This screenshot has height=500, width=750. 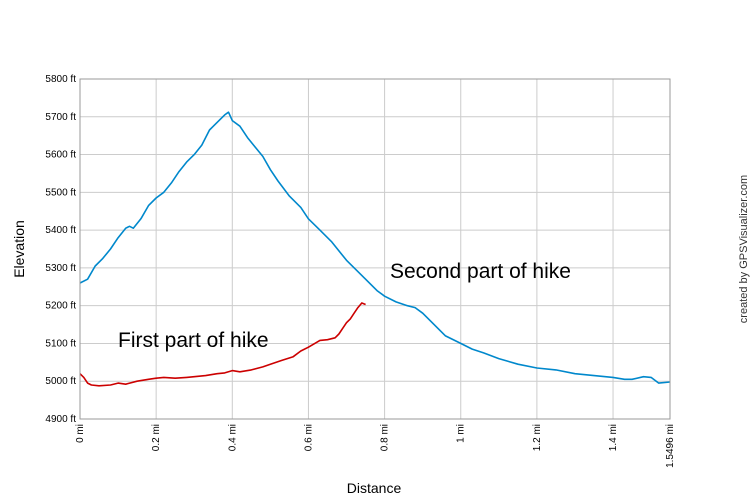 What do you see at coordinates (60, 155) in the screenshot?
I see `y-tick-label: 5600 ft` at bounding box center [60, 155].